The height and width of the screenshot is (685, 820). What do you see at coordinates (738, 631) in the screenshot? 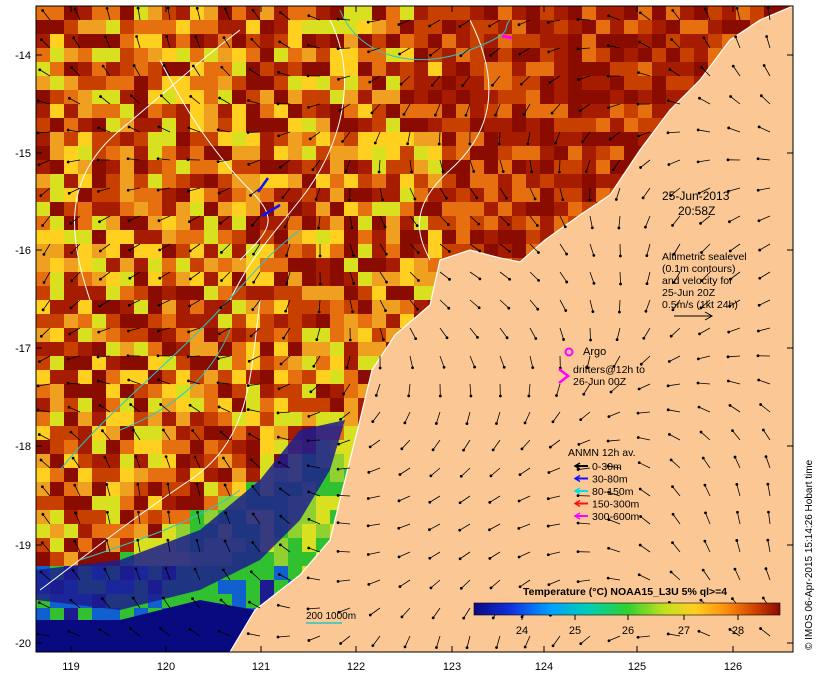
I see `colorbar-tick-label: 28` at bounding box center [738, 631].